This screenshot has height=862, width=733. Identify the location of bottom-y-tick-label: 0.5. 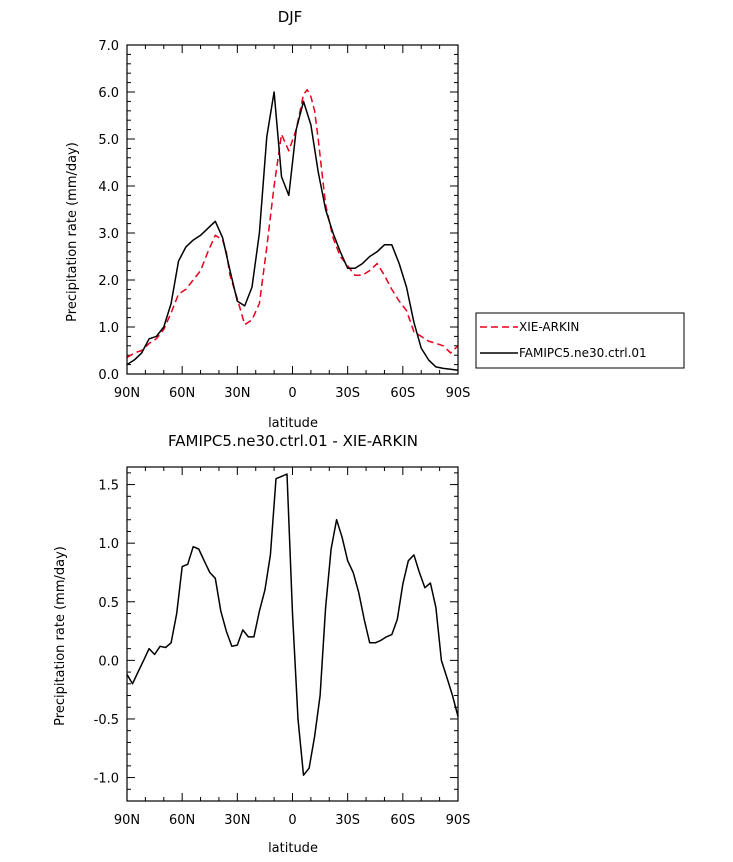
(108, 603).